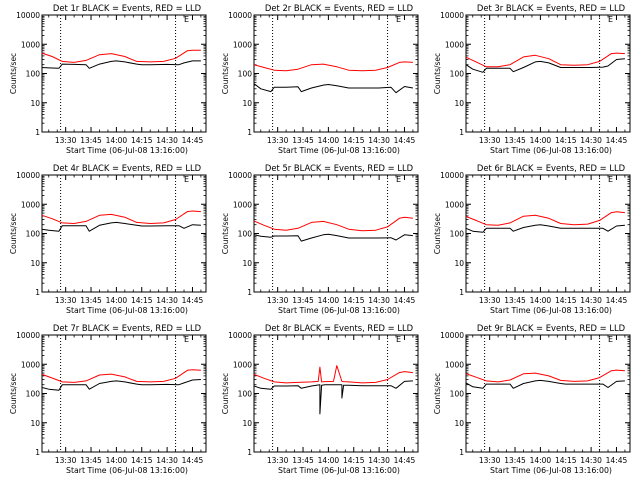  I want to click on chart-title: Det 8r BLACK = Events, RED = LLD, so click(339, 328).